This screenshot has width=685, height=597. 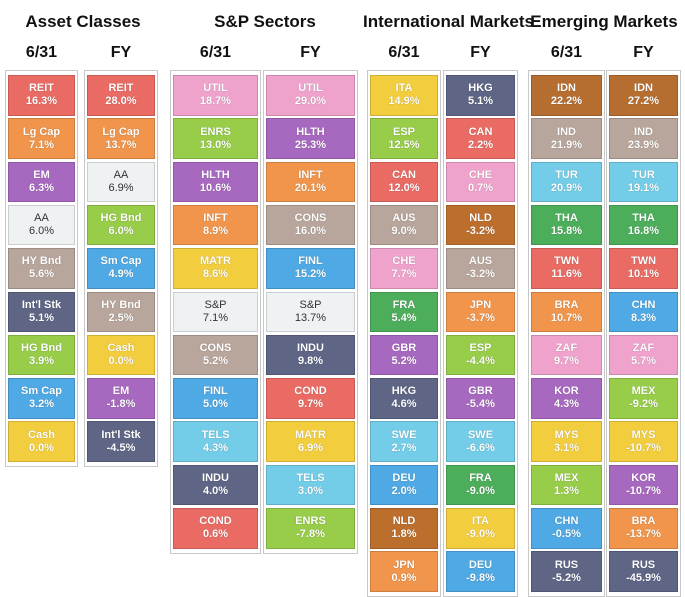 What do you see at coordinates (215, 88) in the screenshot?
I see `cell-label: UTIL` at bounding box center [215, 88].